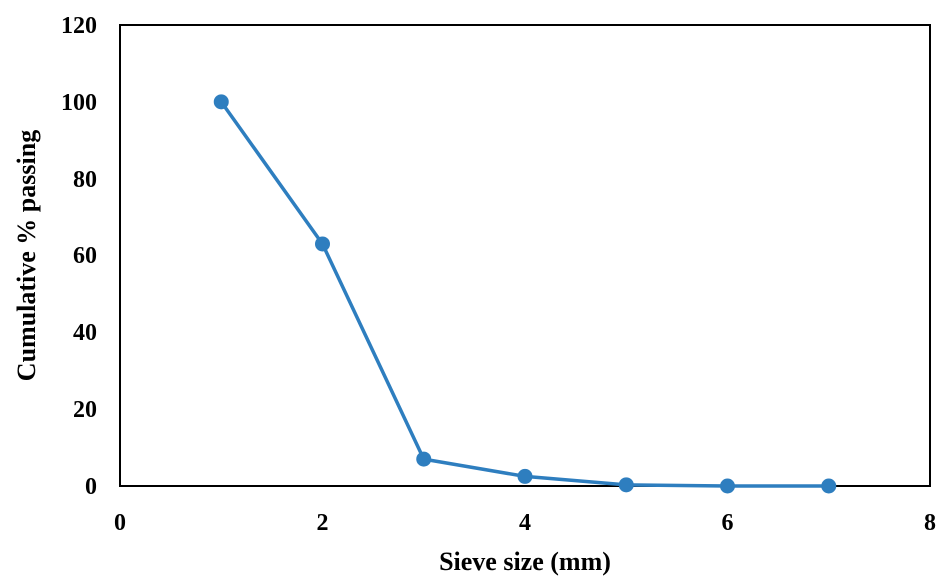 This screenshot has height=581, width=939. I want to click on y-tick-label: 80, so click(85, 180).